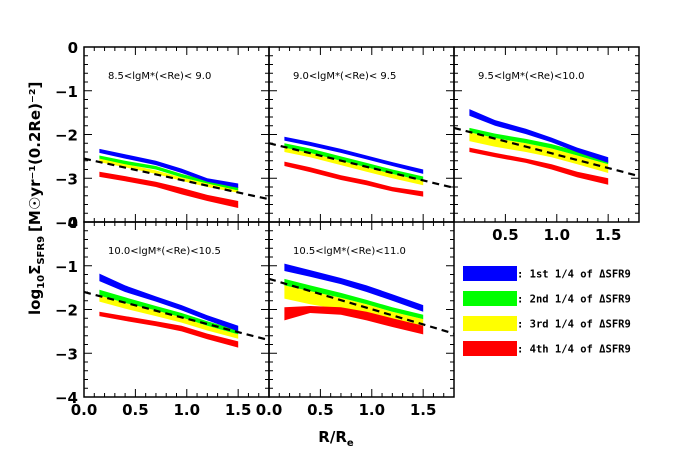 The width and height of the screenshot is (681, 454). I want to click on panel-title: 10.0<lgM*(<Re)<10.5, so click(164, 251).